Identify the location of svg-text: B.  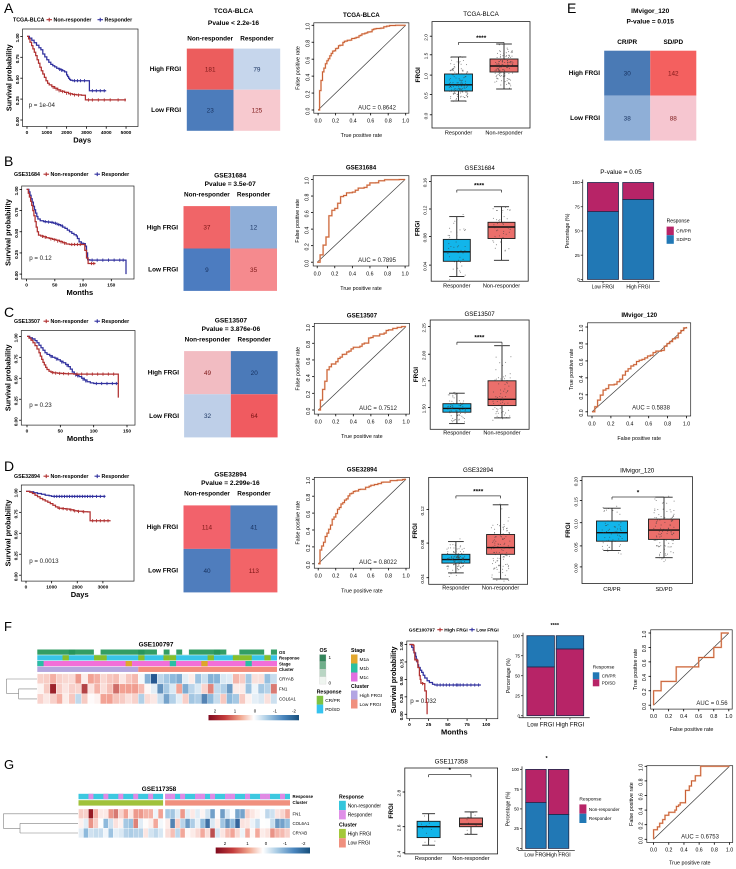
(8, 161).